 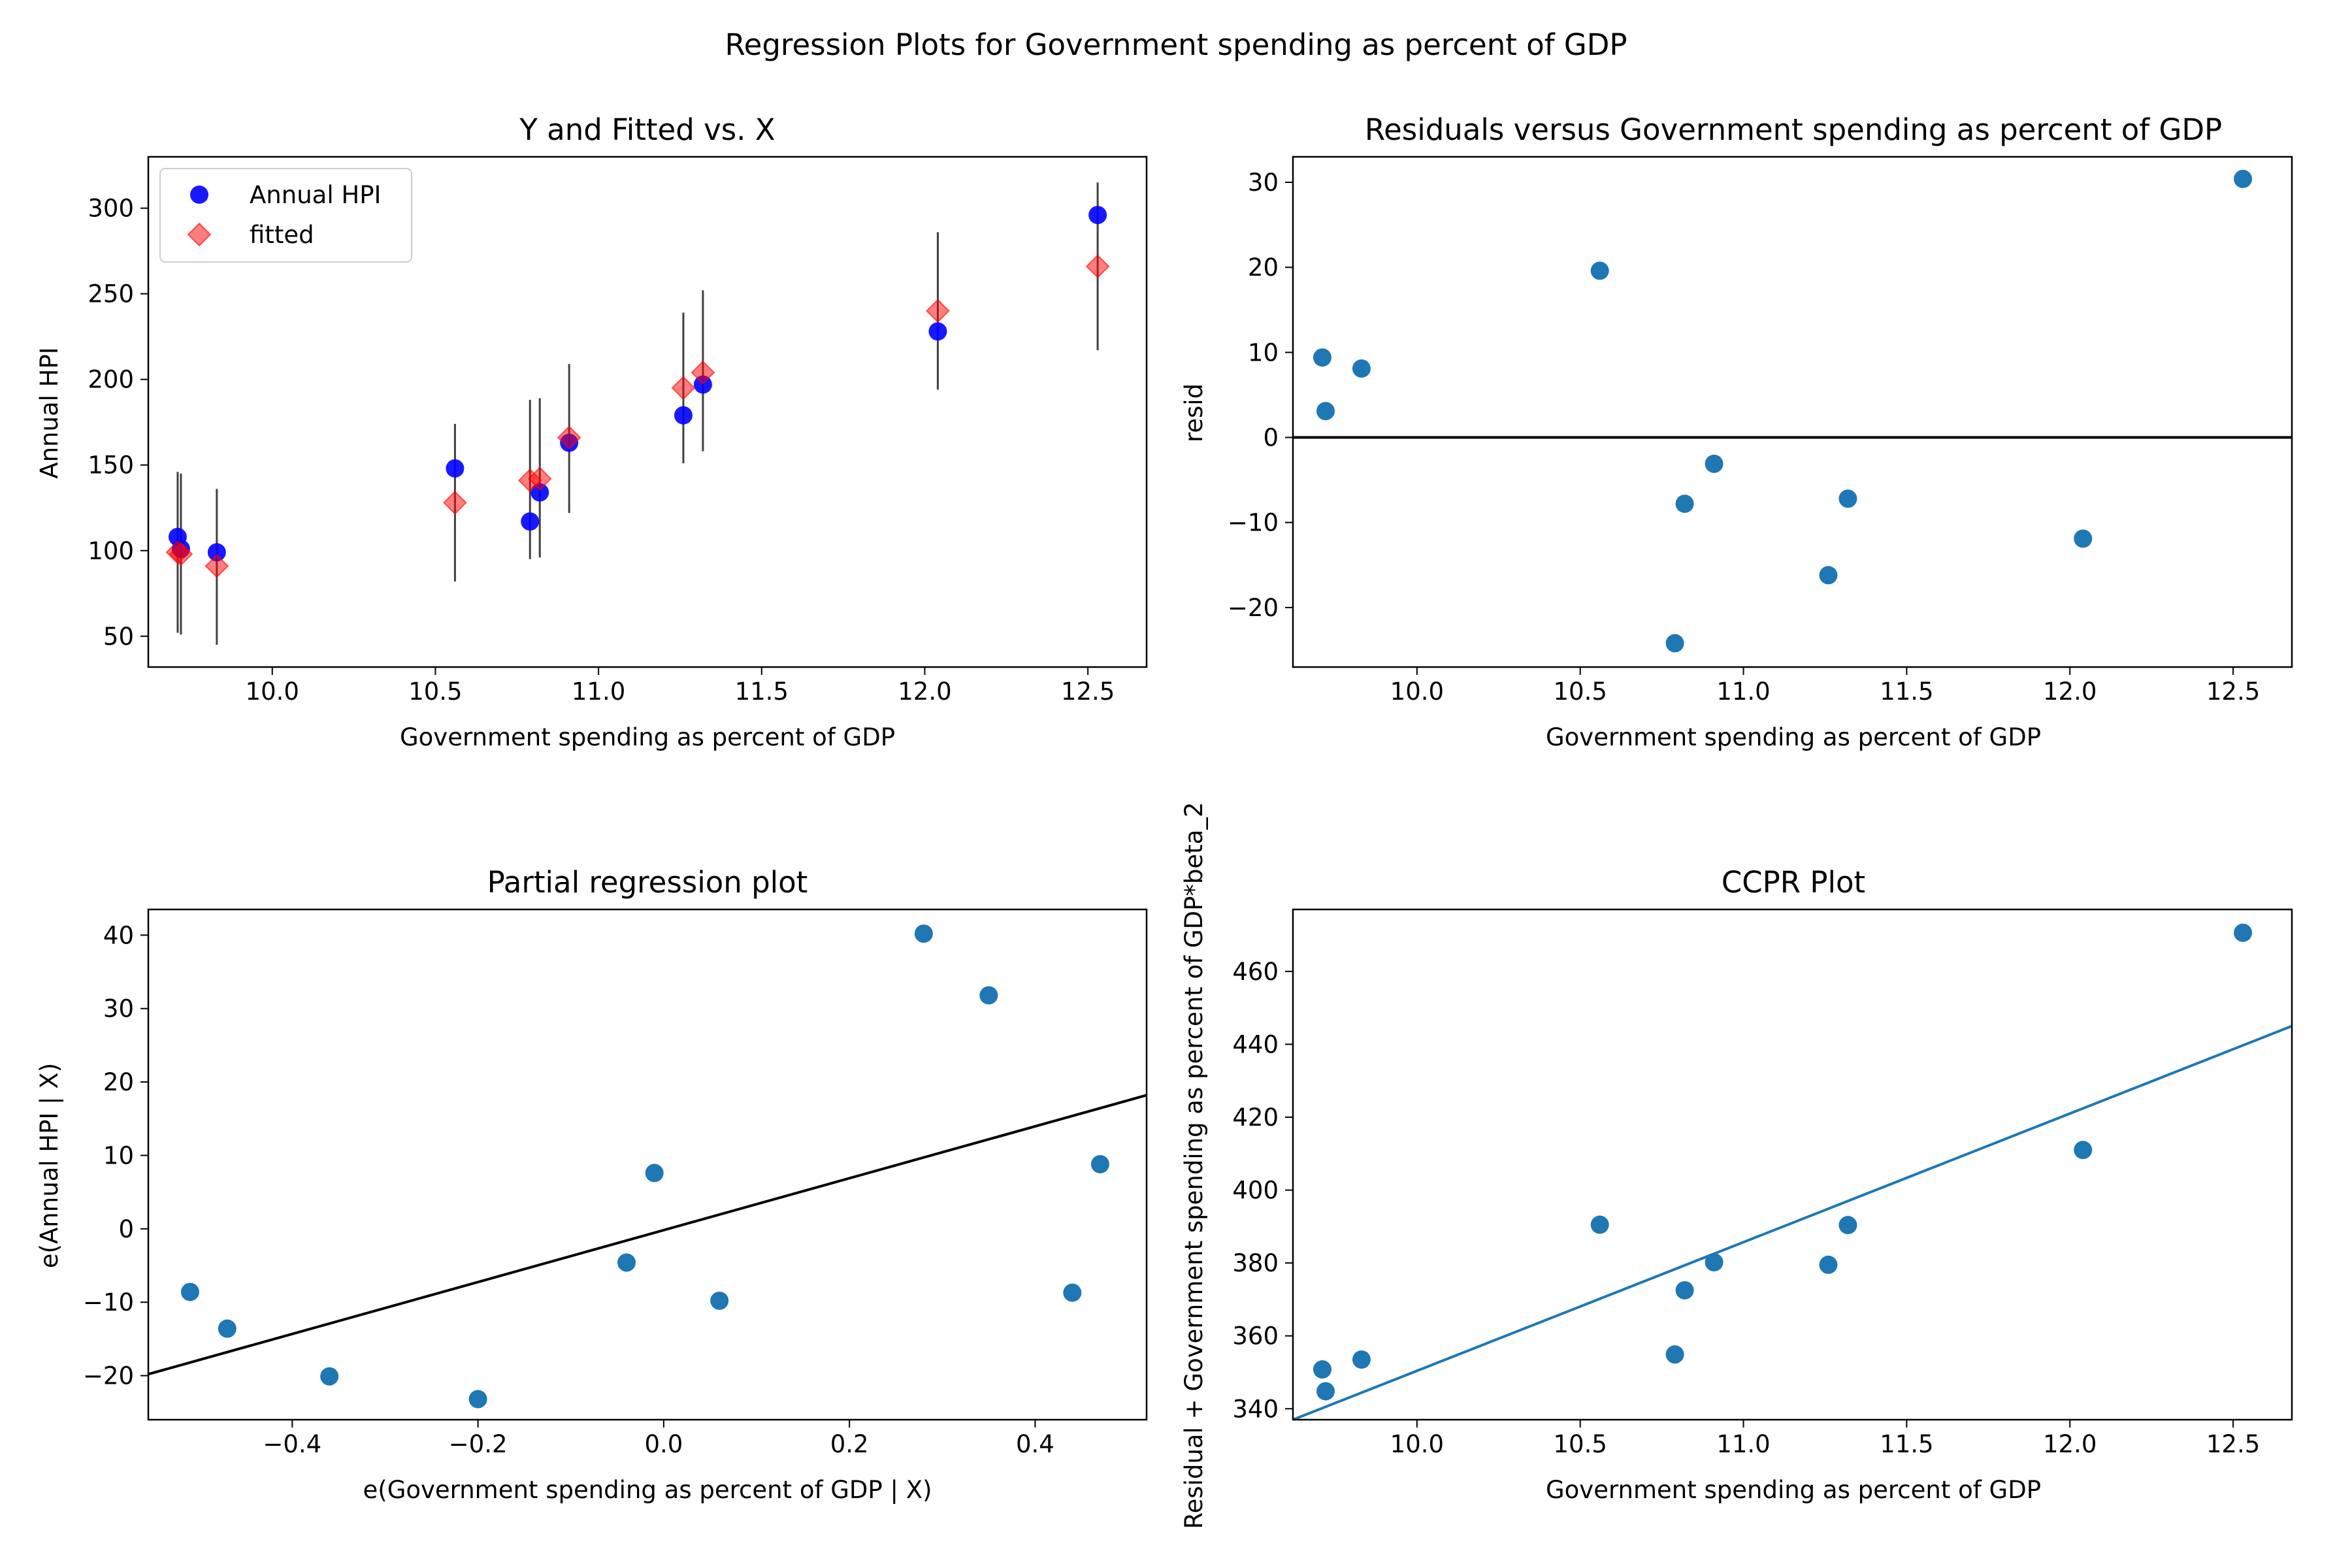 What do you see at coordinates (1906, 692) in the screenshot?
I see `resid-x-tick-label: 11.5` at bounding box center [1906, 692].